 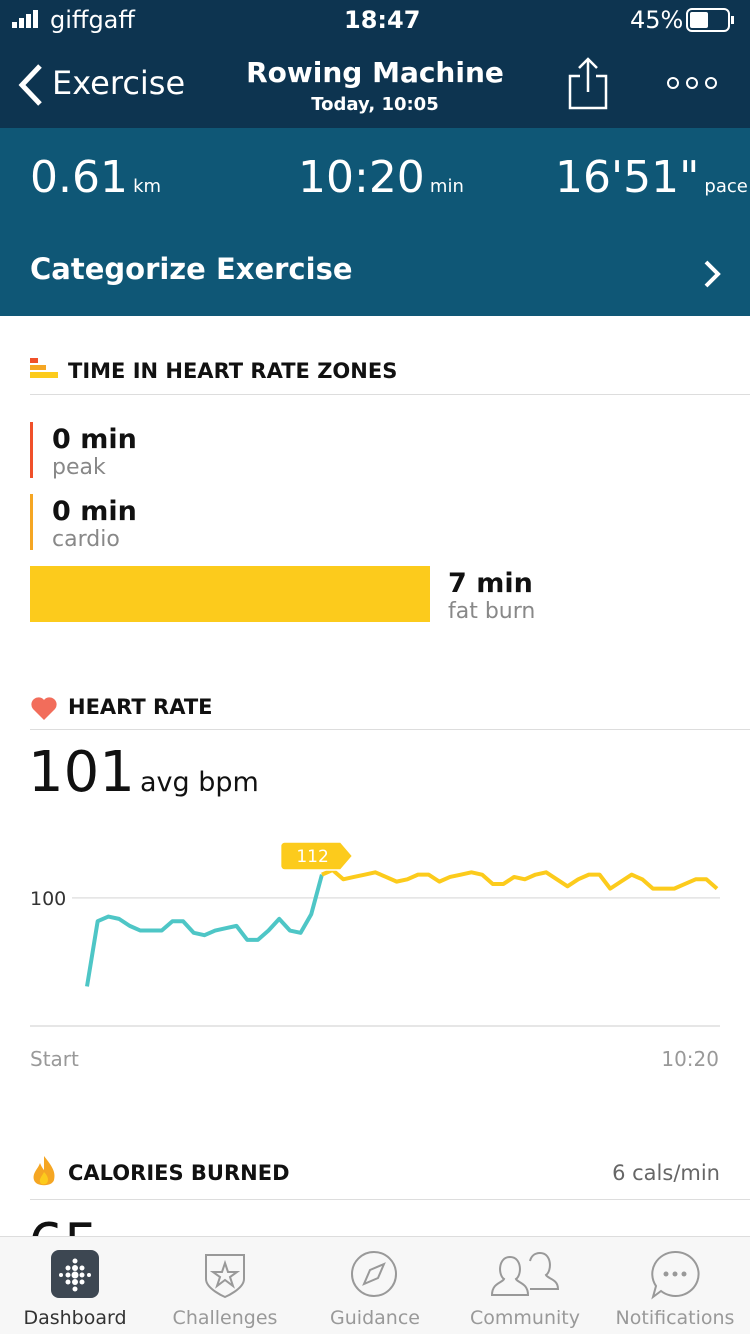 What do you see at coordinates (191, 269) in the screenshot?
I see `categorize-button: Categorize Exercise` at bounding box center [191, 269].